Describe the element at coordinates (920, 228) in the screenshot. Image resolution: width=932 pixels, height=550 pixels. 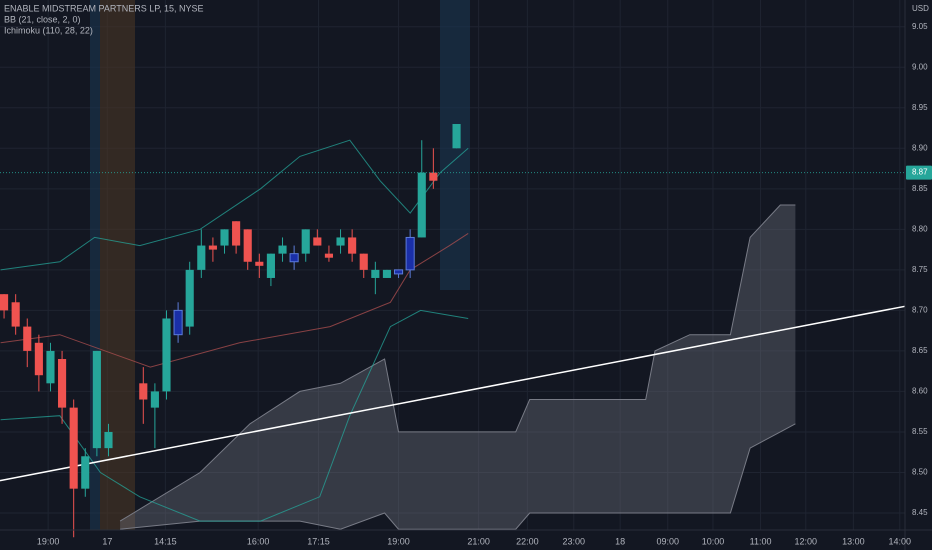
I see `y-tick-label: 8.80` at that location.